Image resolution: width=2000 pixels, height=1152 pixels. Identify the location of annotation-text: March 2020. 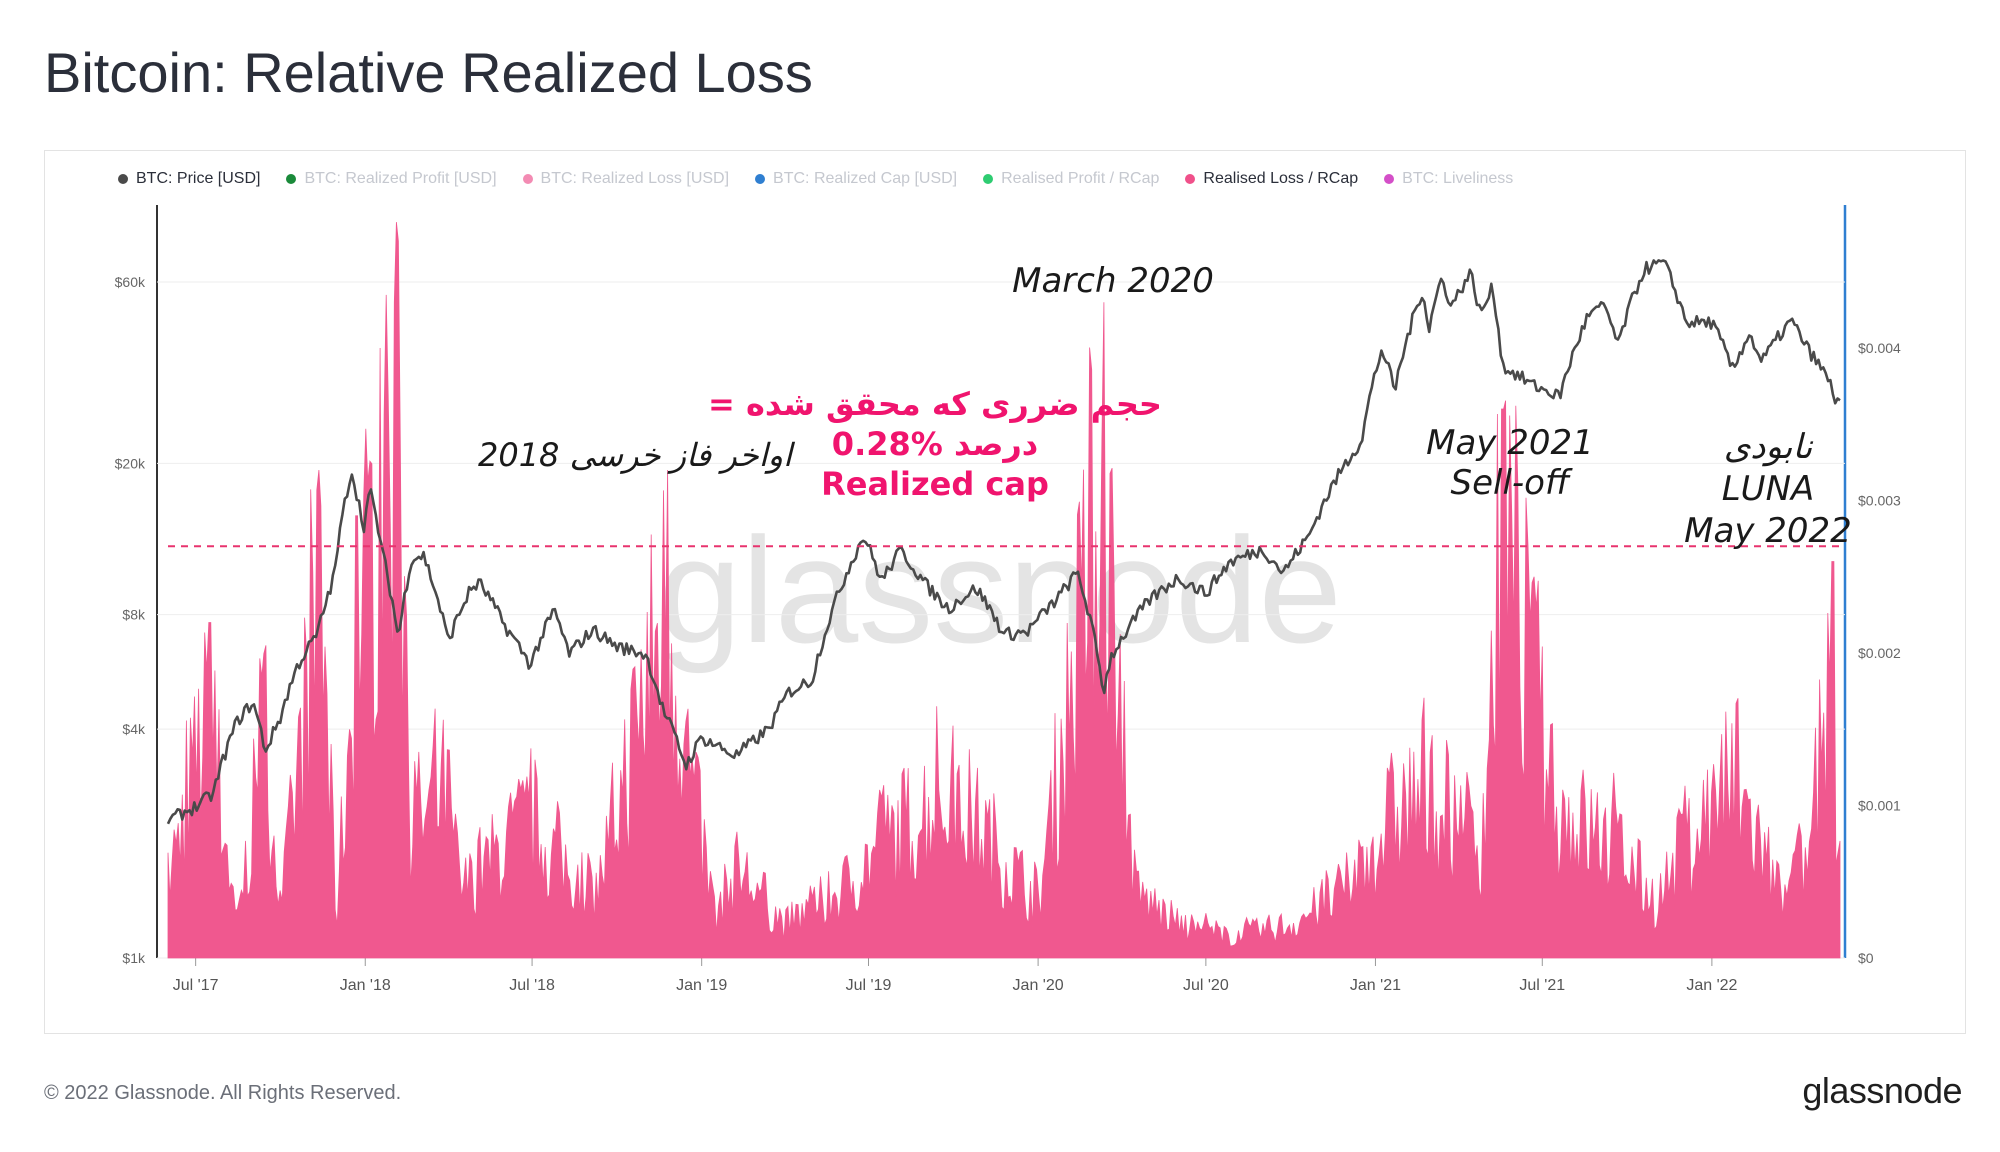
(1113, 281).